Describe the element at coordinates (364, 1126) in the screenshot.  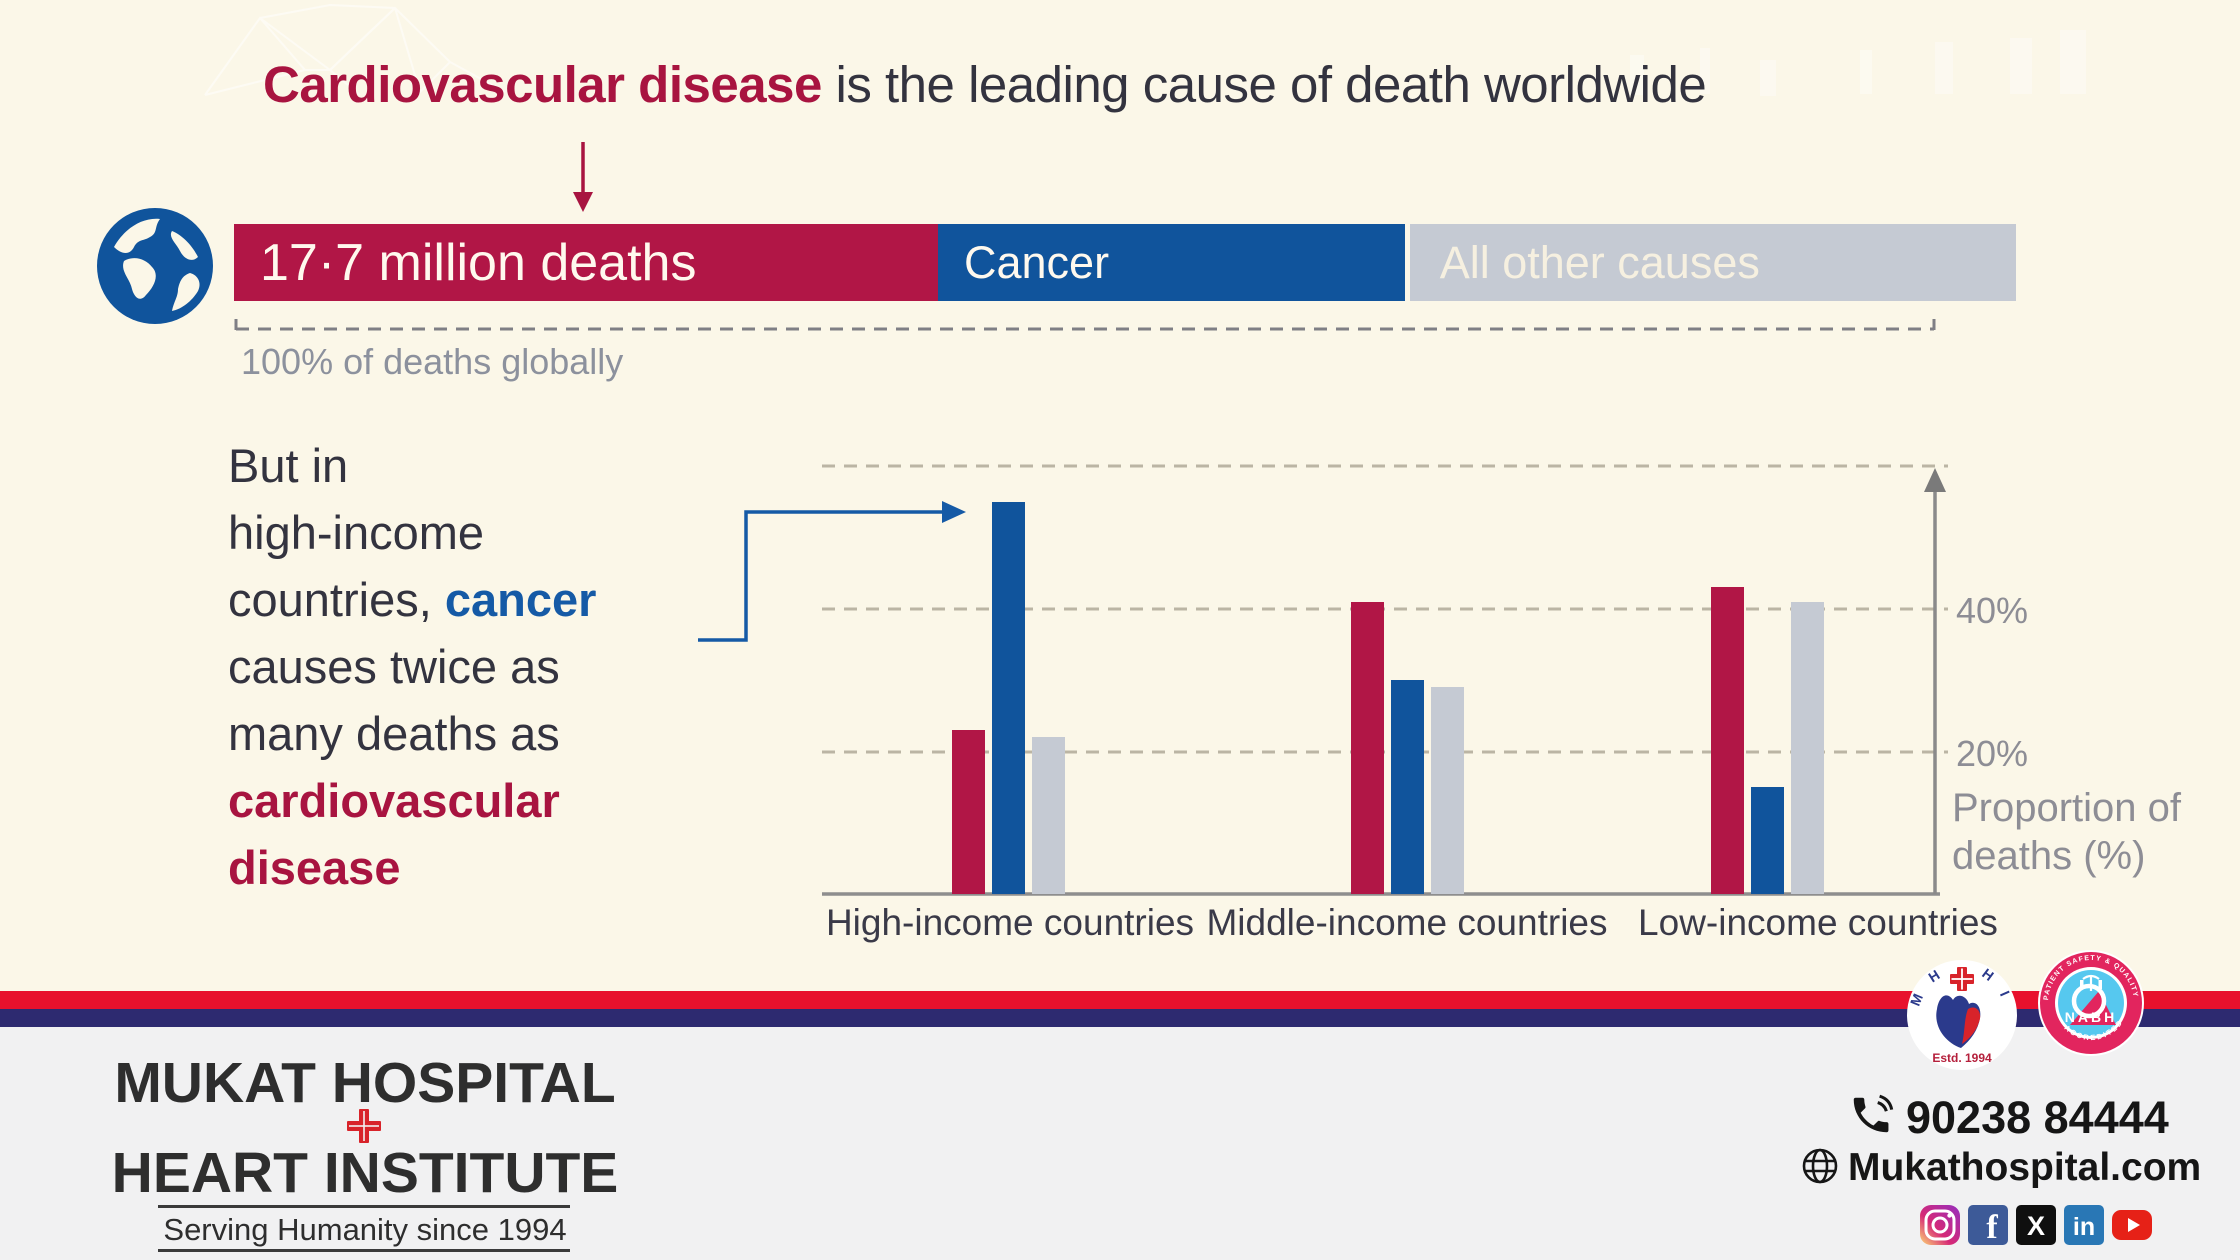
I see `medical-cross-icon` at that location.